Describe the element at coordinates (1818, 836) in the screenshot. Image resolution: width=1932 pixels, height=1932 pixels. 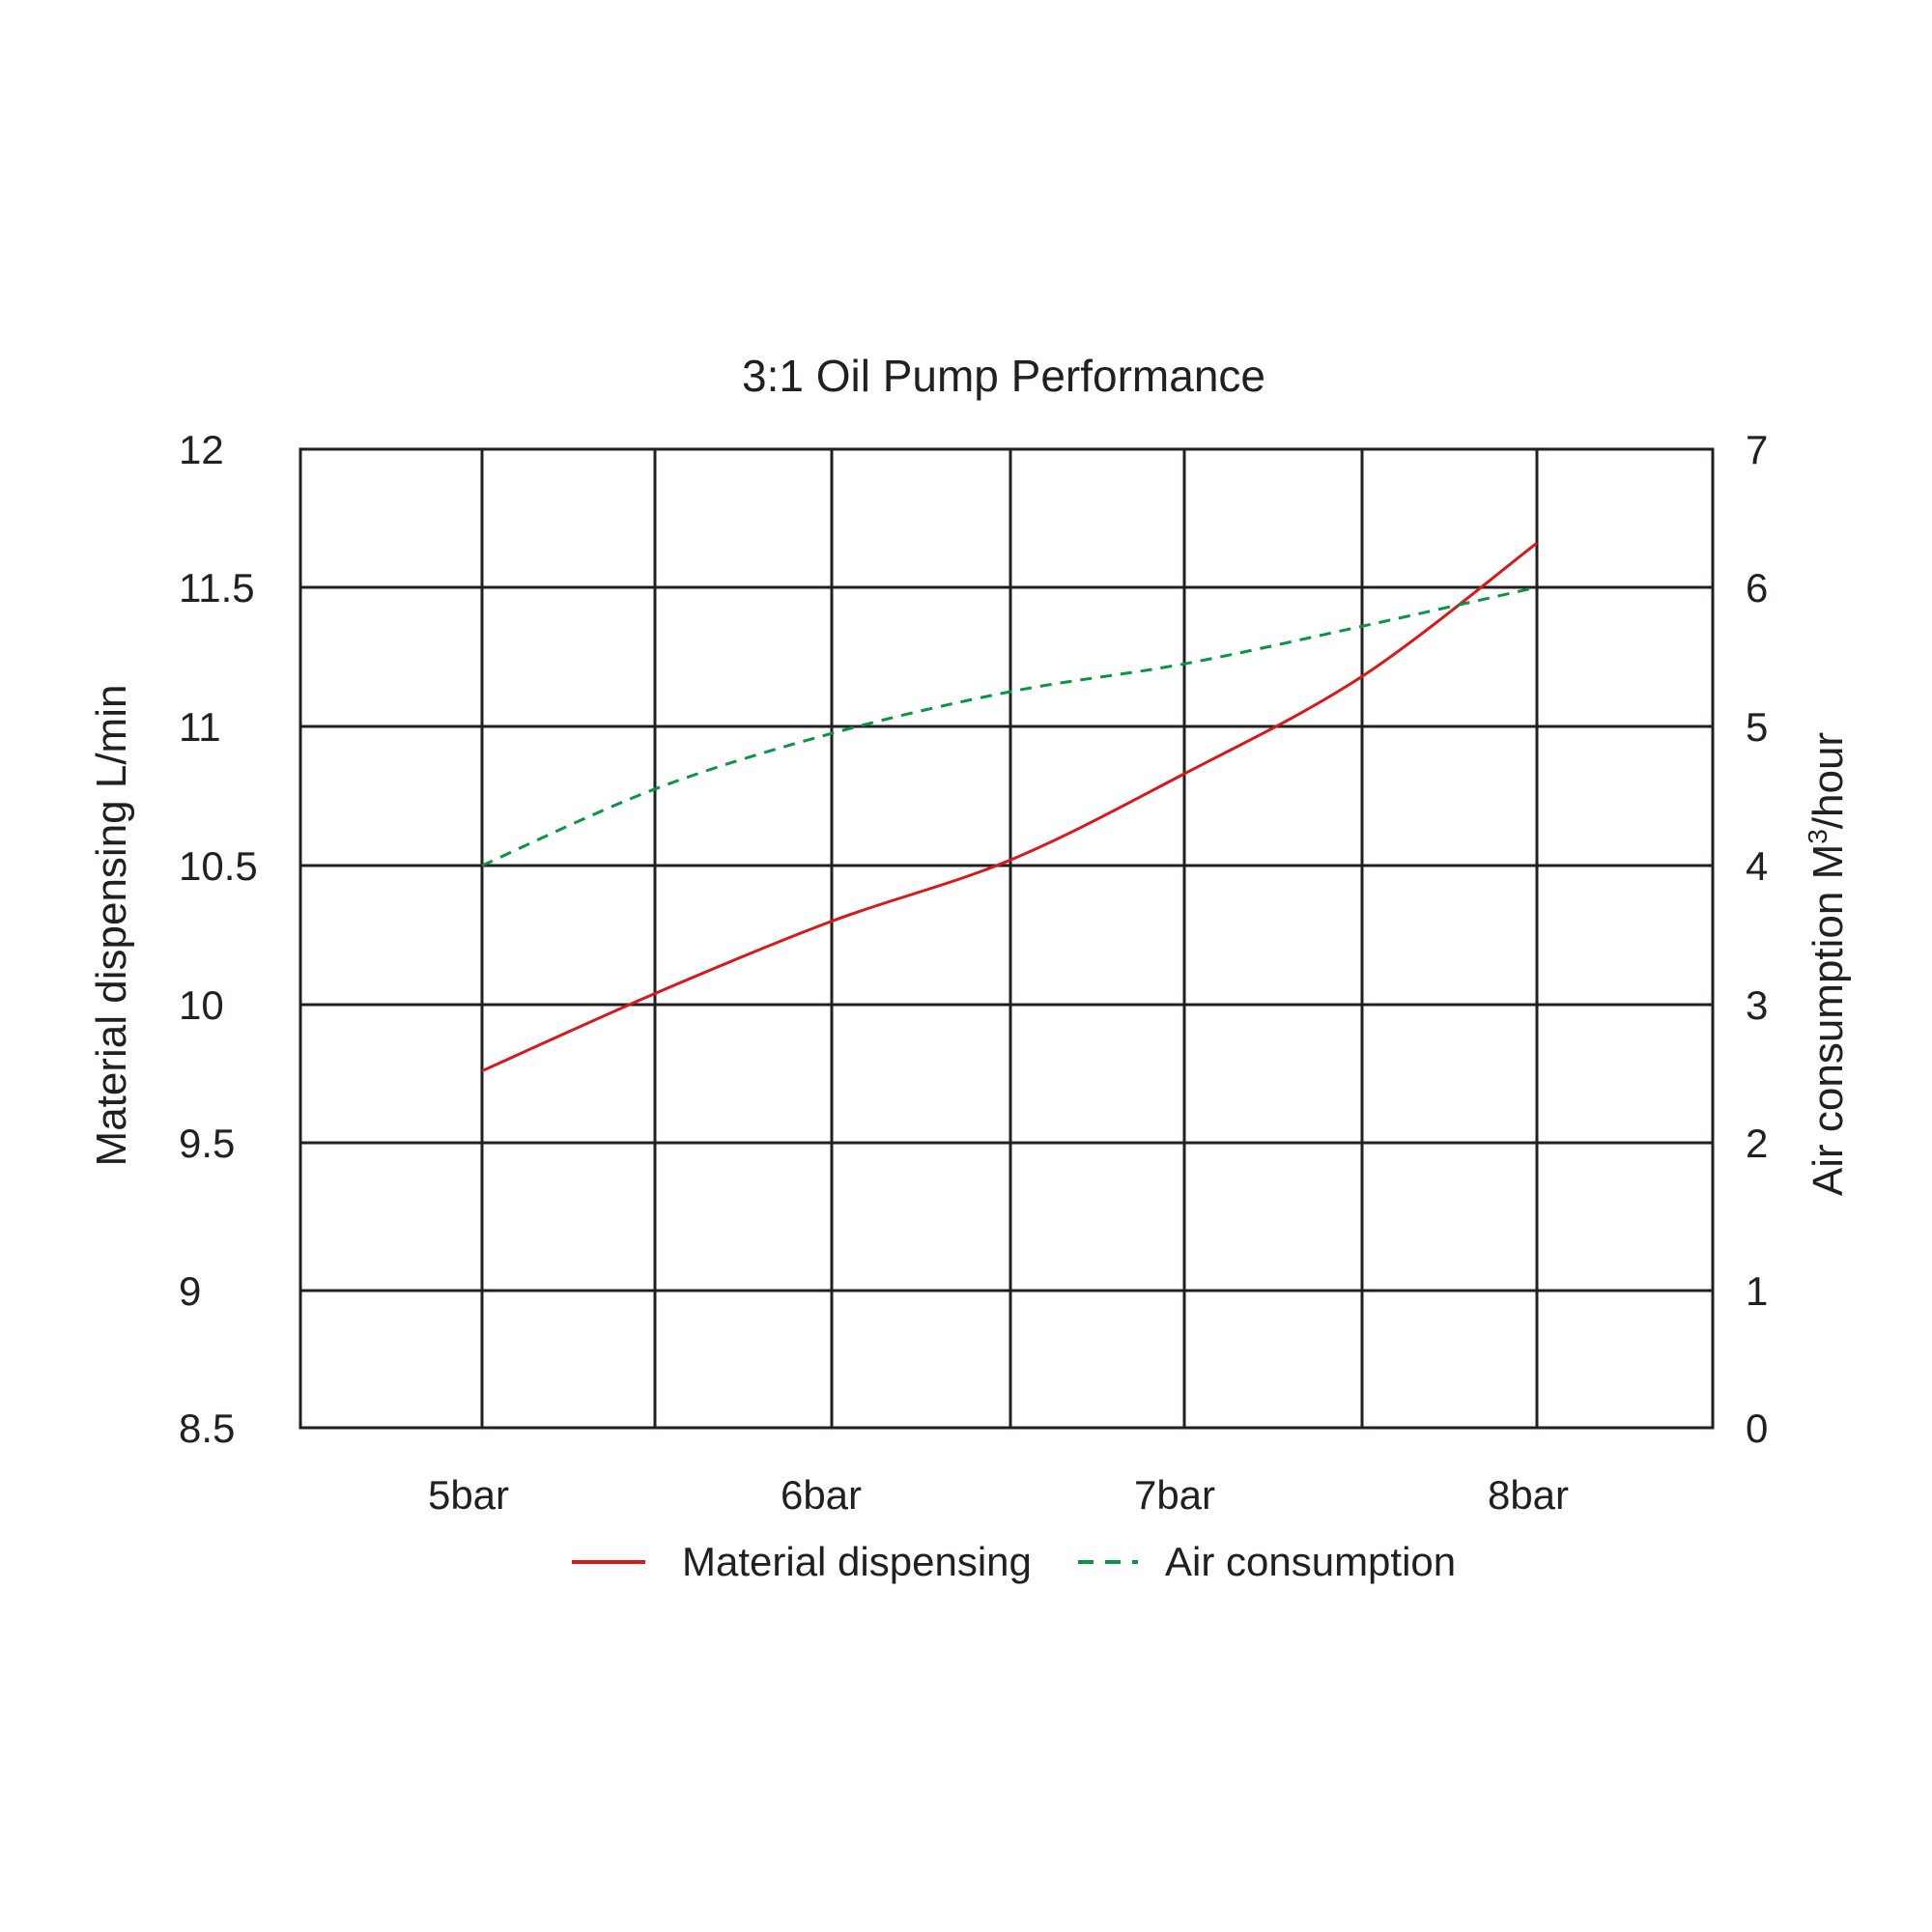
I see `right-axis-label-sup: 3` at that location.